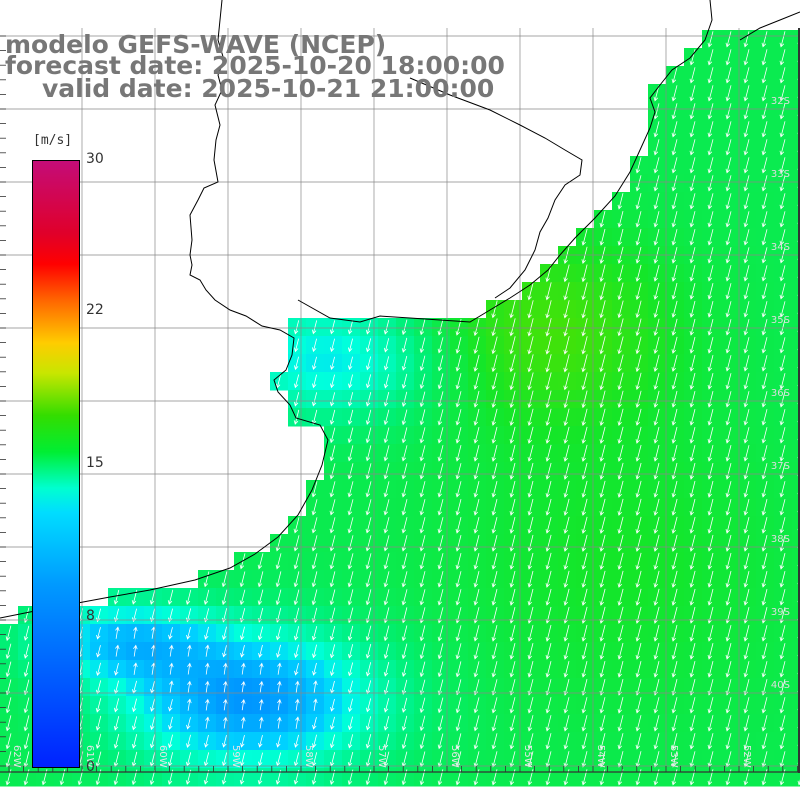 The image size is (800, 800). What do you see at coordinates (527, 756) in the screenshot?
I see `longitude-label: 55W` at bounding box center [527, 756].